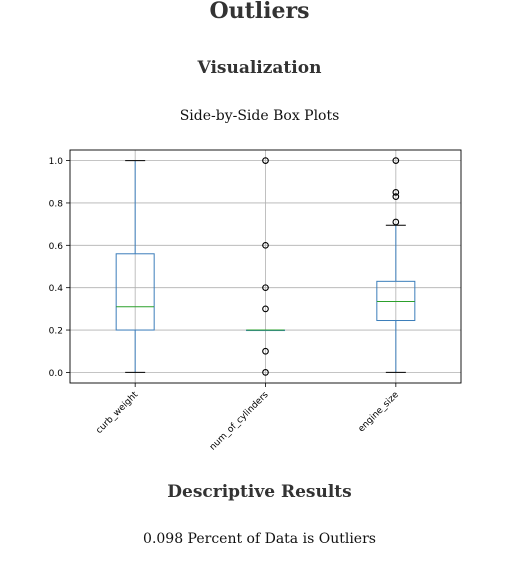  What do you see at coordinates (56, 374) in the screenshot?
I see `y-tick-label: 0.0` at bounding box center [56, 374].